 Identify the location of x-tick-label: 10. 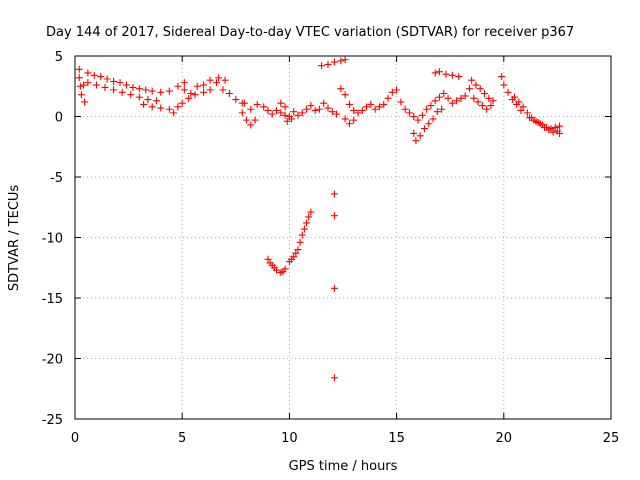
(289, 438).